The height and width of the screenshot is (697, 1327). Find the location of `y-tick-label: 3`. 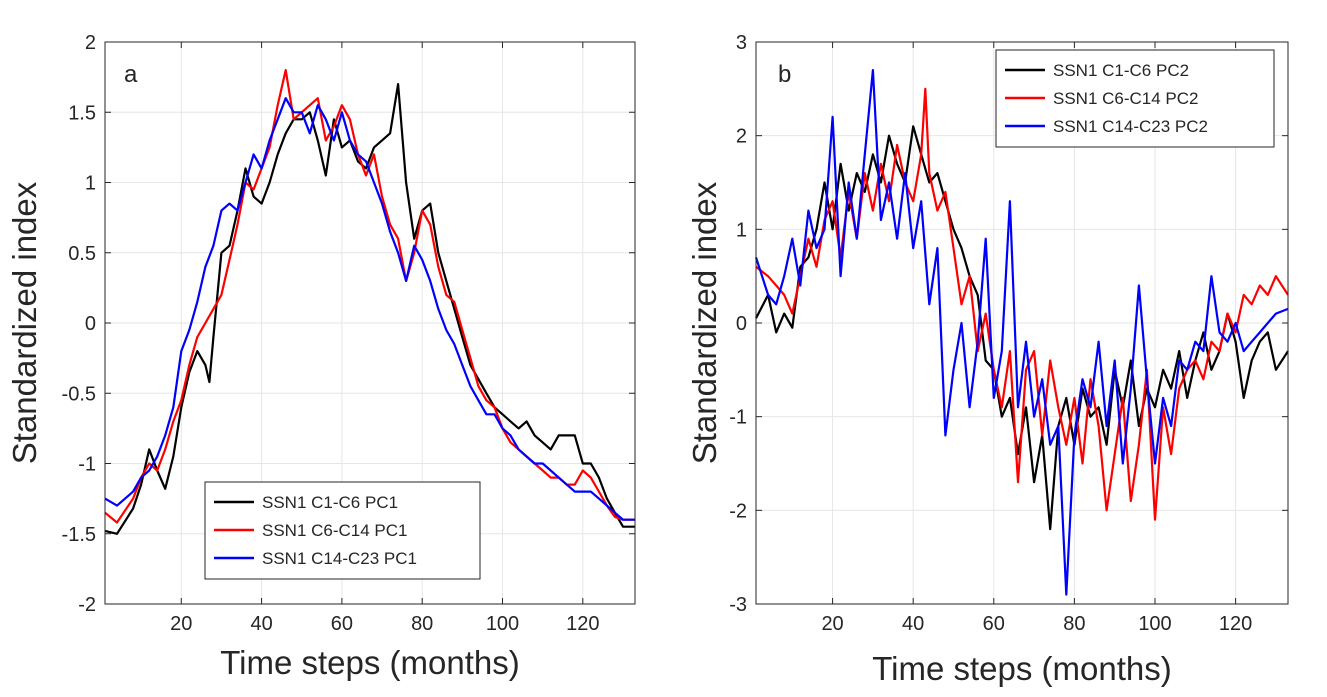

y-tick-label: 3 is located at coordinates (741, 43).